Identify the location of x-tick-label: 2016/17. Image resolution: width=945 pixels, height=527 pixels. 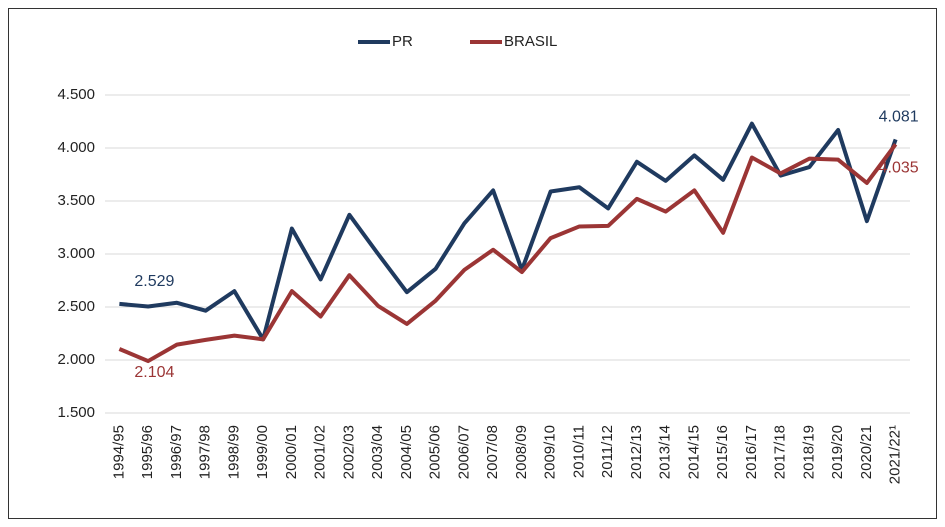
(751, 452).